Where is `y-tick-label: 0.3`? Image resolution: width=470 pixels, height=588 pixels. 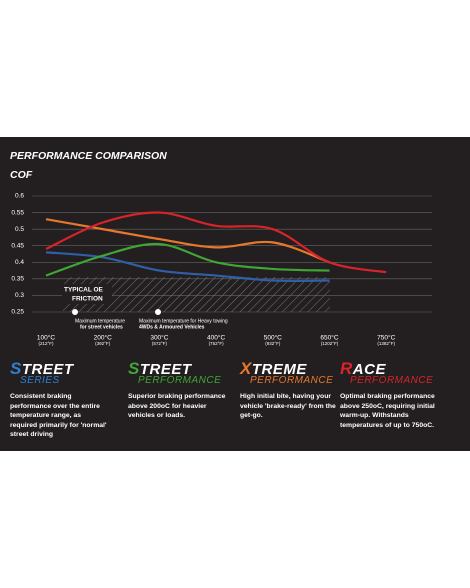 y-tick-label: 0.3 is located at coordinates (19, 295).